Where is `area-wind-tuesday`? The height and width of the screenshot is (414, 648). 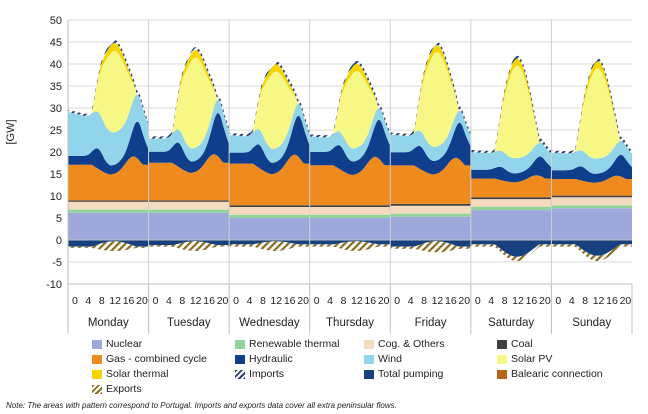 area-wind-tuesday is located at coordinates (189, 130).